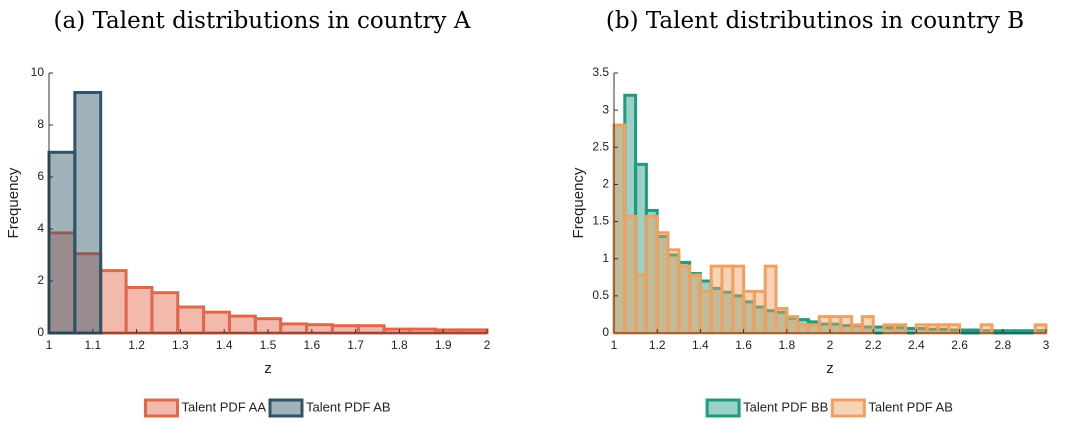 This screenshot has width=1079, height=423. Describe the element at coordinates (92, 345) in the screenshot. I see `x-tick-label: 1.1` at that location.